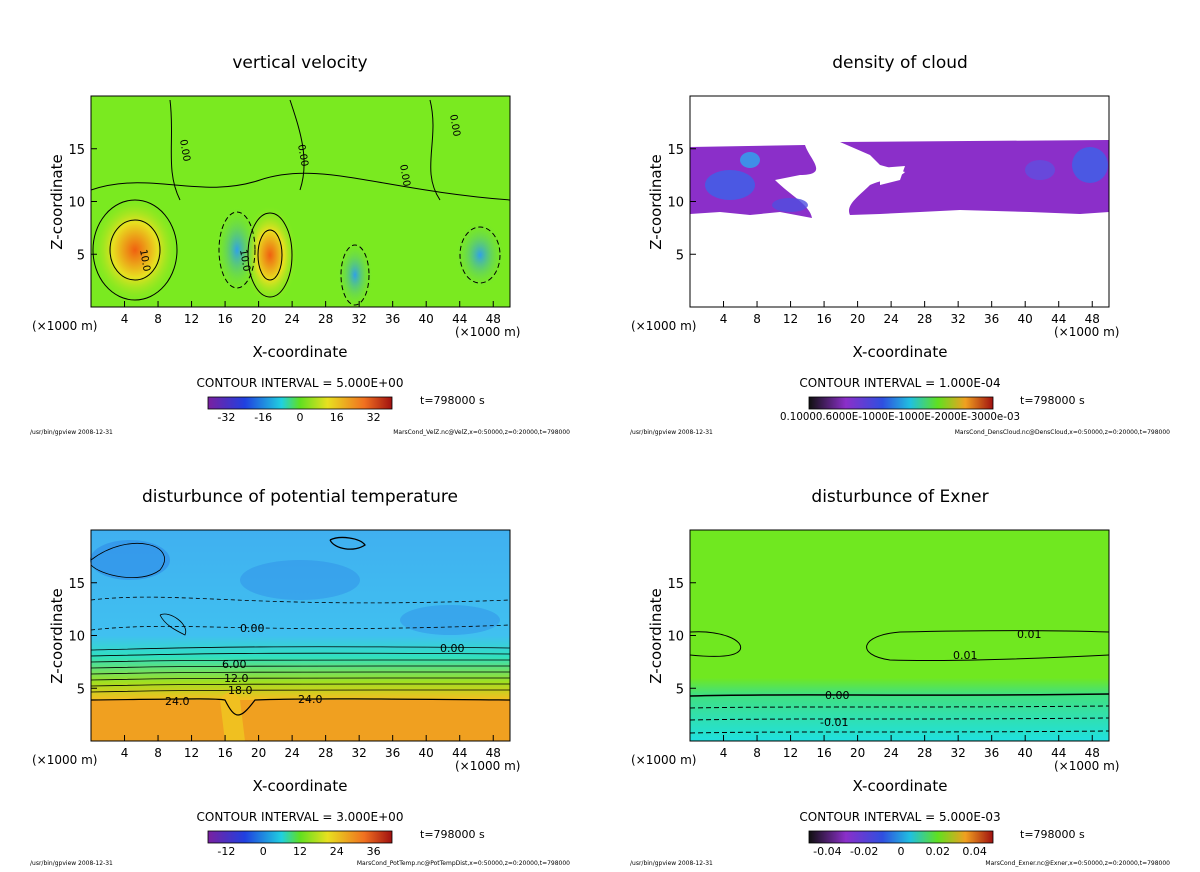 The width and height of the screenshot is (1200, 872). What do you see at coordinates (300, 497) in the screenshot?
I see `chart-title: disturbunce of potential temperature` at bounding box center [300, 497].